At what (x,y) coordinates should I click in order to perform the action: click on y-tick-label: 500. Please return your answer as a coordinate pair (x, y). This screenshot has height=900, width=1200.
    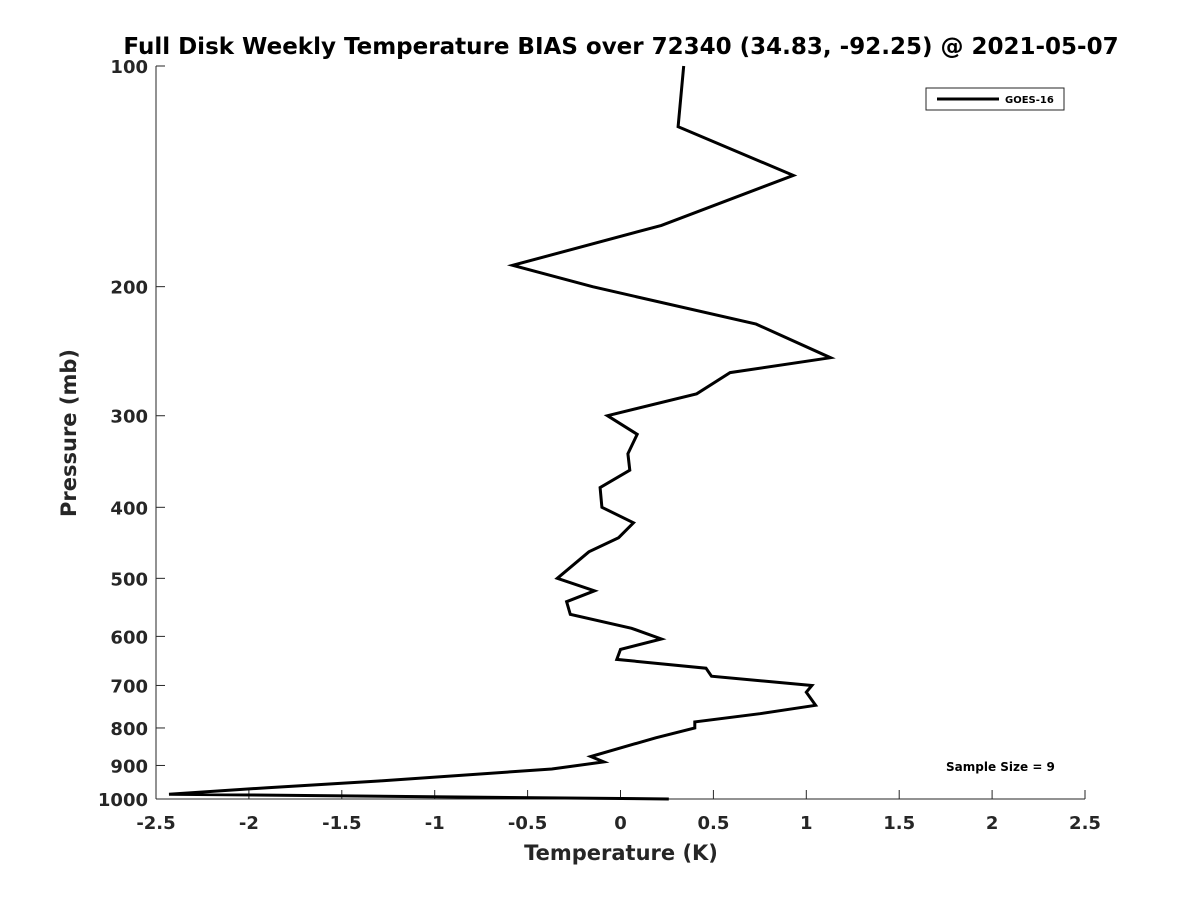
    Looking at the image, I should click on (129, 579).